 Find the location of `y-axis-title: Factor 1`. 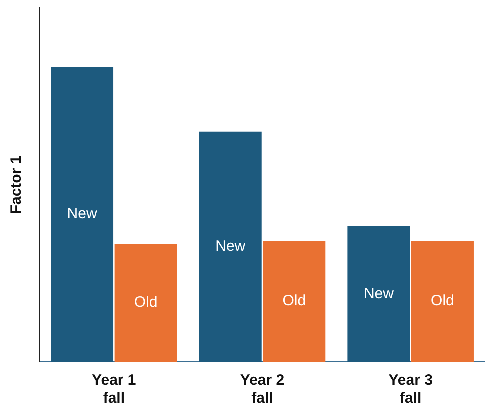

y-axis-title: Factor 1 is located at coordinates (17, 185).